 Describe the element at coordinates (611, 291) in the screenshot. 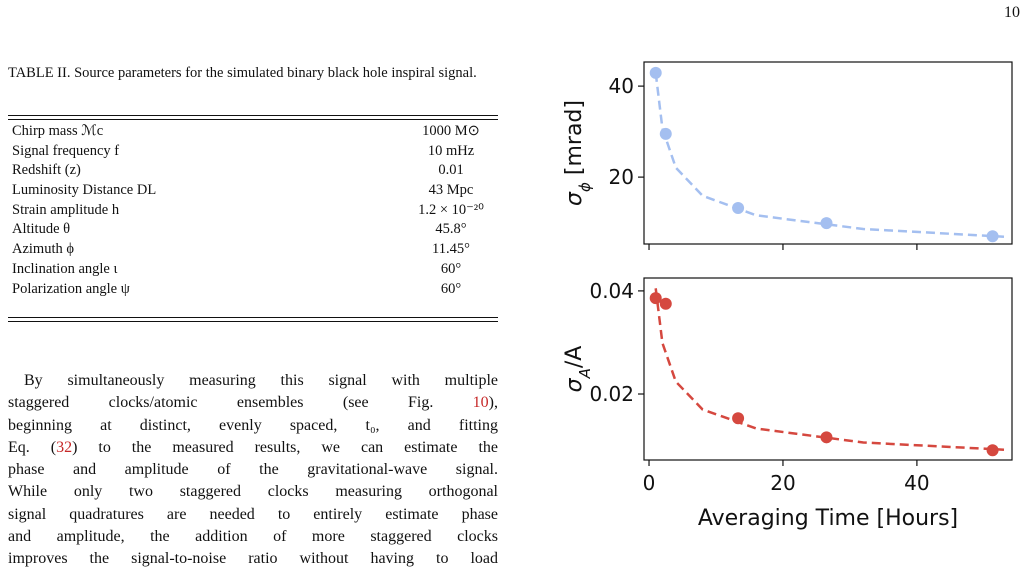

I see `y-tick-label: 0.04` at that location.